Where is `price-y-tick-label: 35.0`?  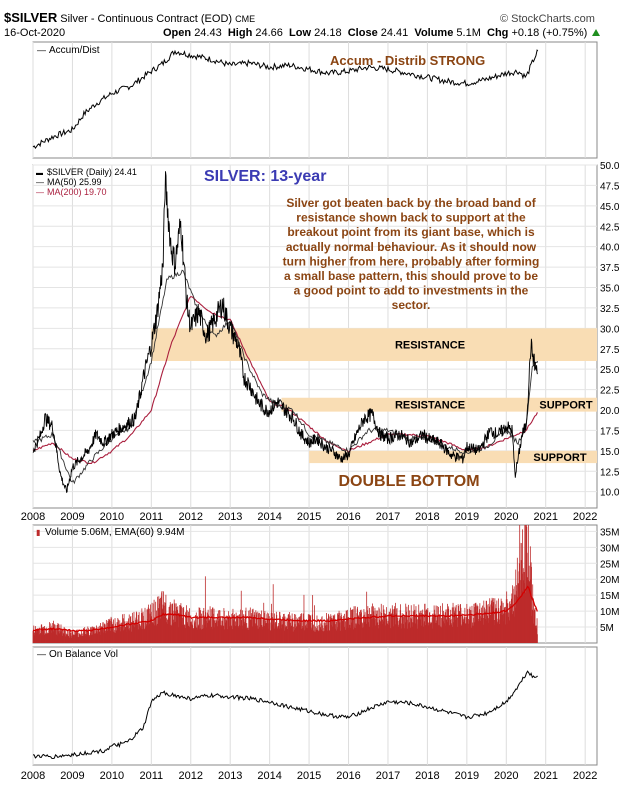
price-y-tick-label: 35.0 is located at coordinates (610, 289).